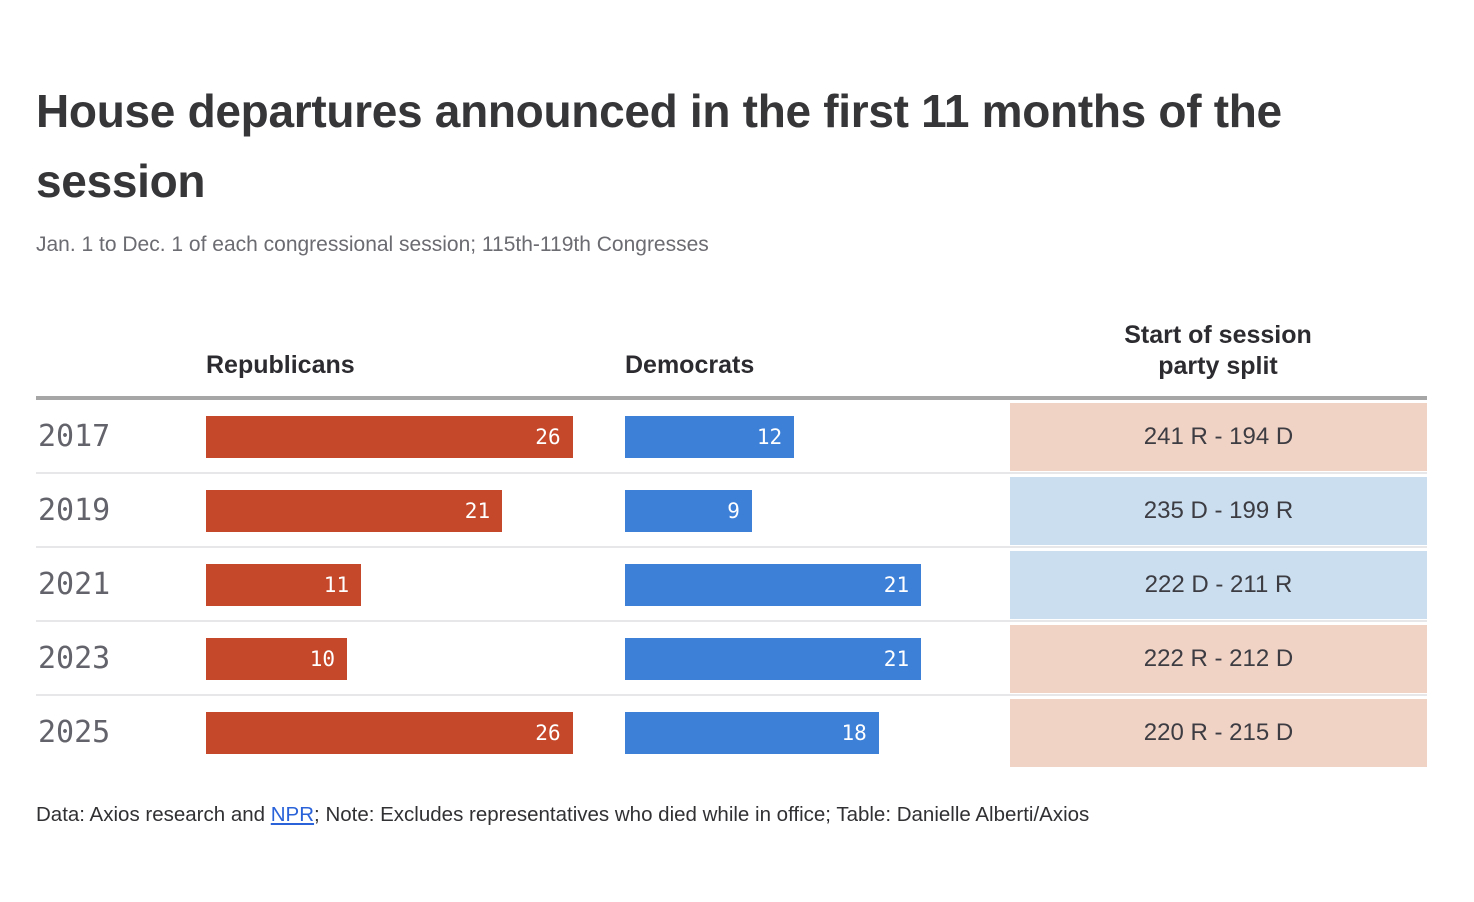 The width and height of the screenshot is (1474, 902). What do you see at coordinates (1218, 585) in the screenshot?
I see `party-split-cell: 222 D - 211 R` at bounding box center [1218, 585].